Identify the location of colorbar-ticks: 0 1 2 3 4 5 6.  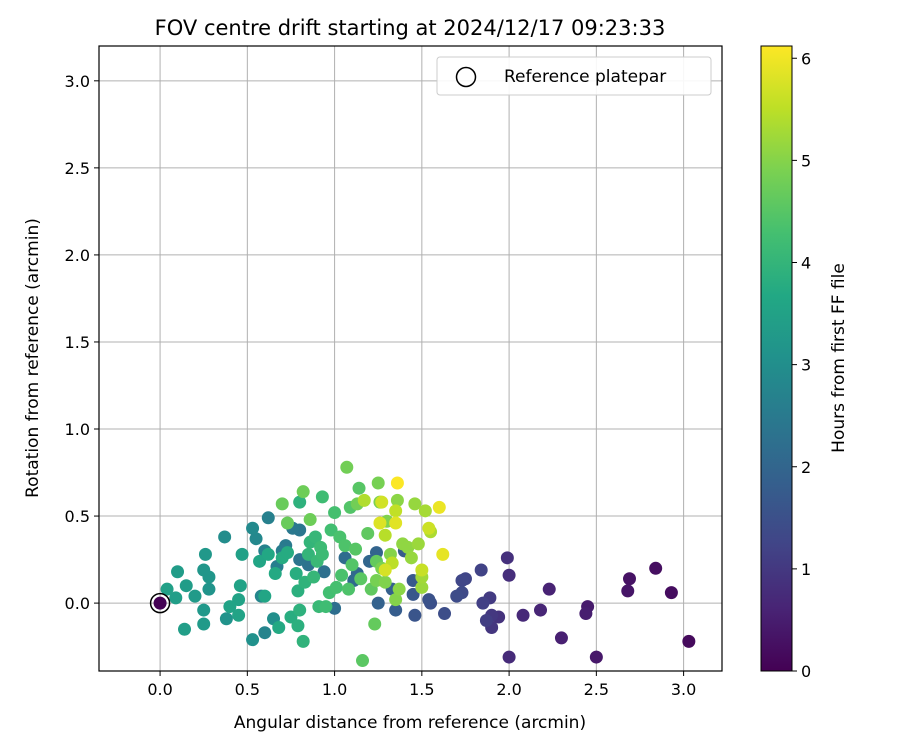
(801, 365).